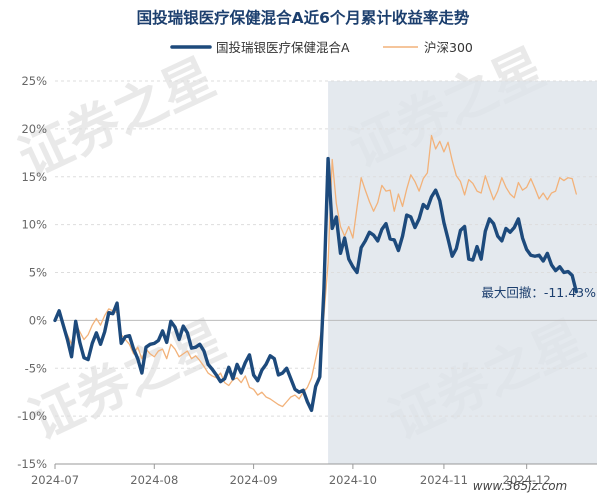 The image size is (606, 500). I want to click on legend: 国投瑞银医疗保健混合A 沪深300, so click(321, 47).